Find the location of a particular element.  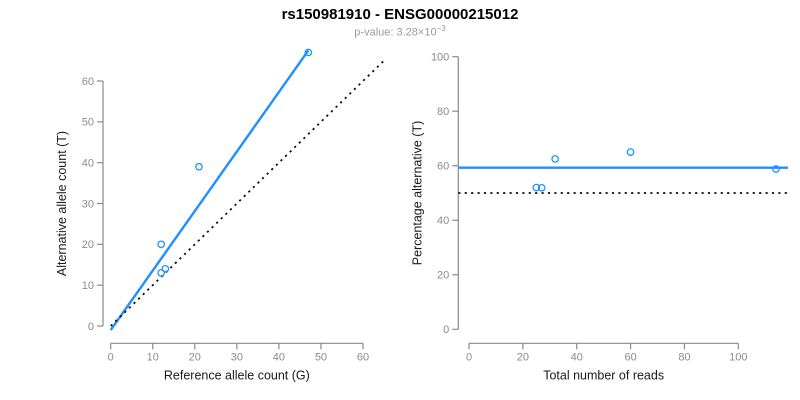

x-tick-label: 30 is located at coordinates (237, 357).